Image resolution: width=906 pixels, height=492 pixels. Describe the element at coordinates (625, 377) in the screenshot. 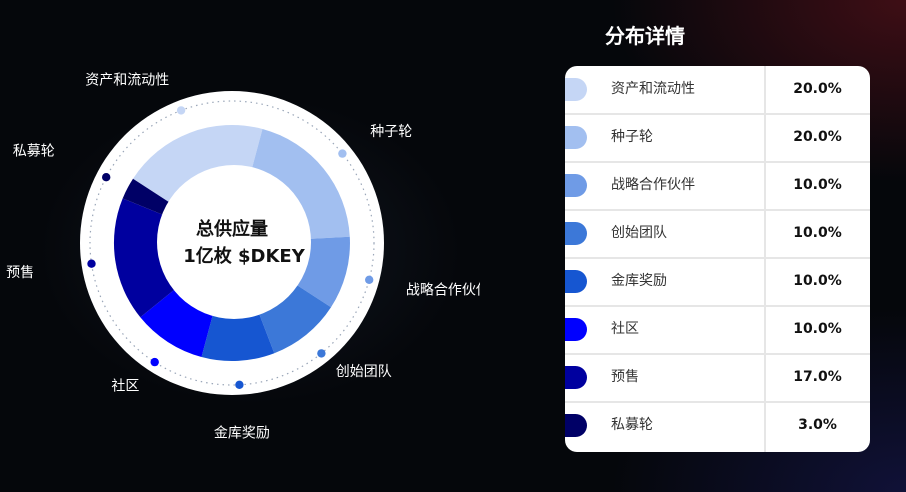

I see `row-category-name: 预售` at that location.